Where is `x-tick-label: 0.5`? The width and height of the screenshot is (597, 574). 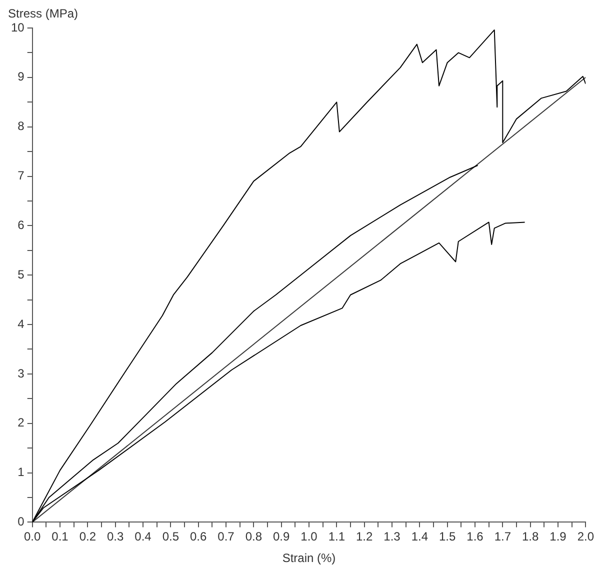
x-tick-label: 0.5 is located at coordinates (171, 537).